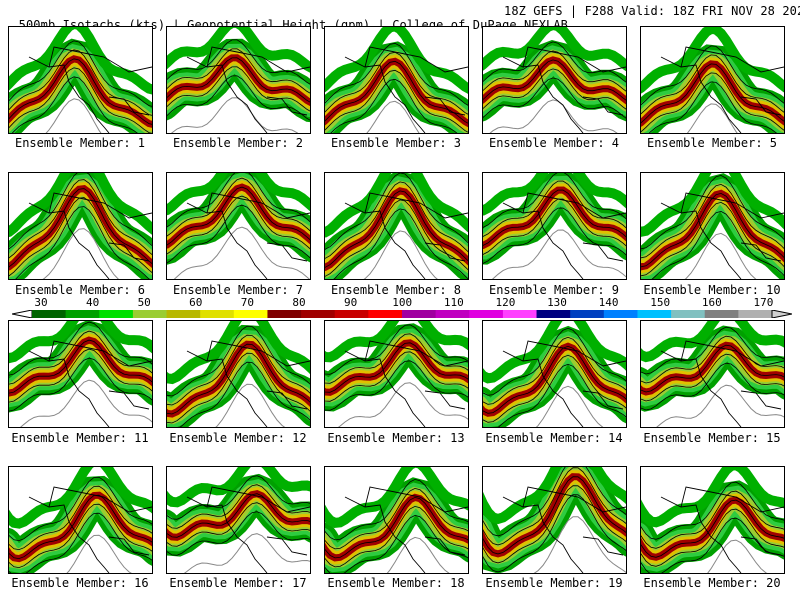  What do you see at coordinates (554, 143) in the screenshot?
I see `ensemble-member-label: Ensemble Member: 4` at bounding box center [554, 143].